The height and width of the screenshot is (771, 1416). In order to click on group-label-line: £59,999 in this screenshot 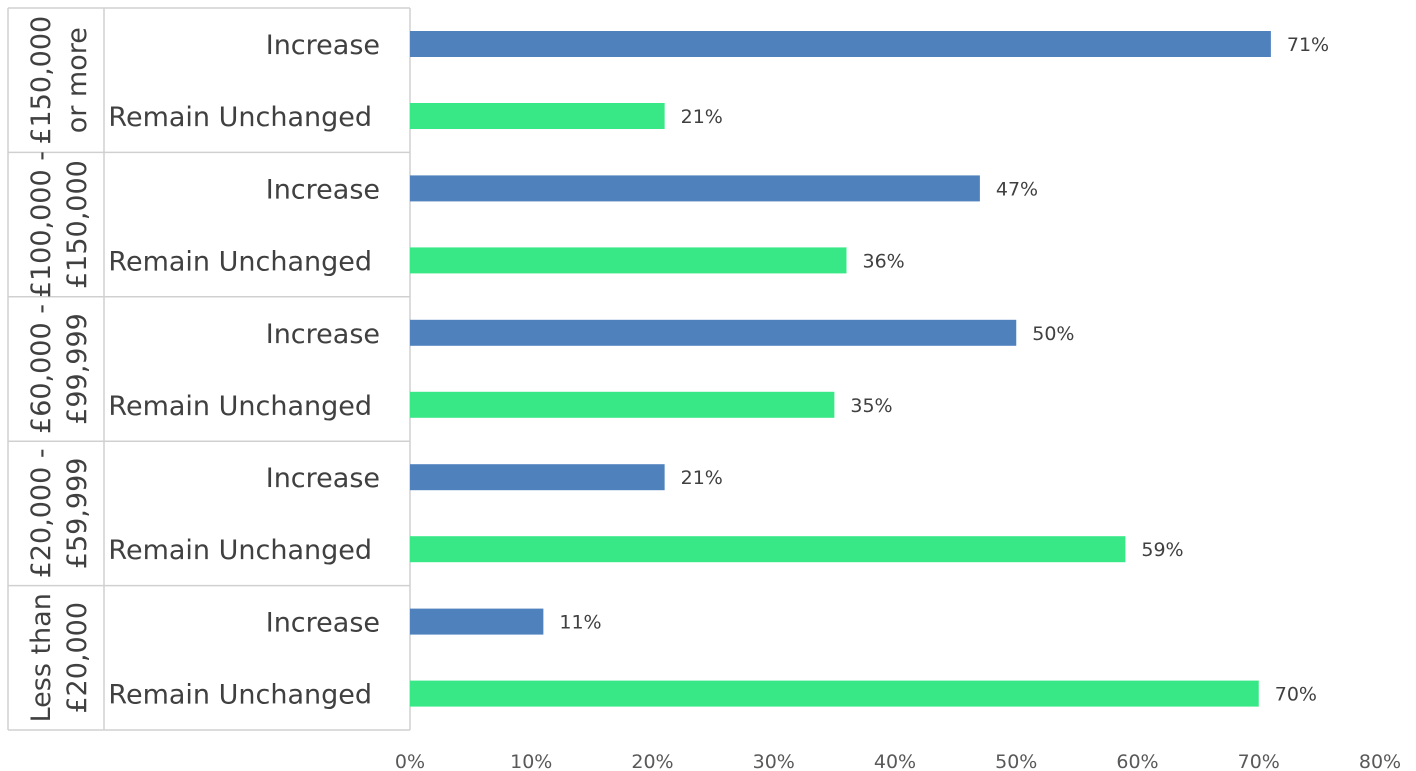, I will do `click(77, 514)`.